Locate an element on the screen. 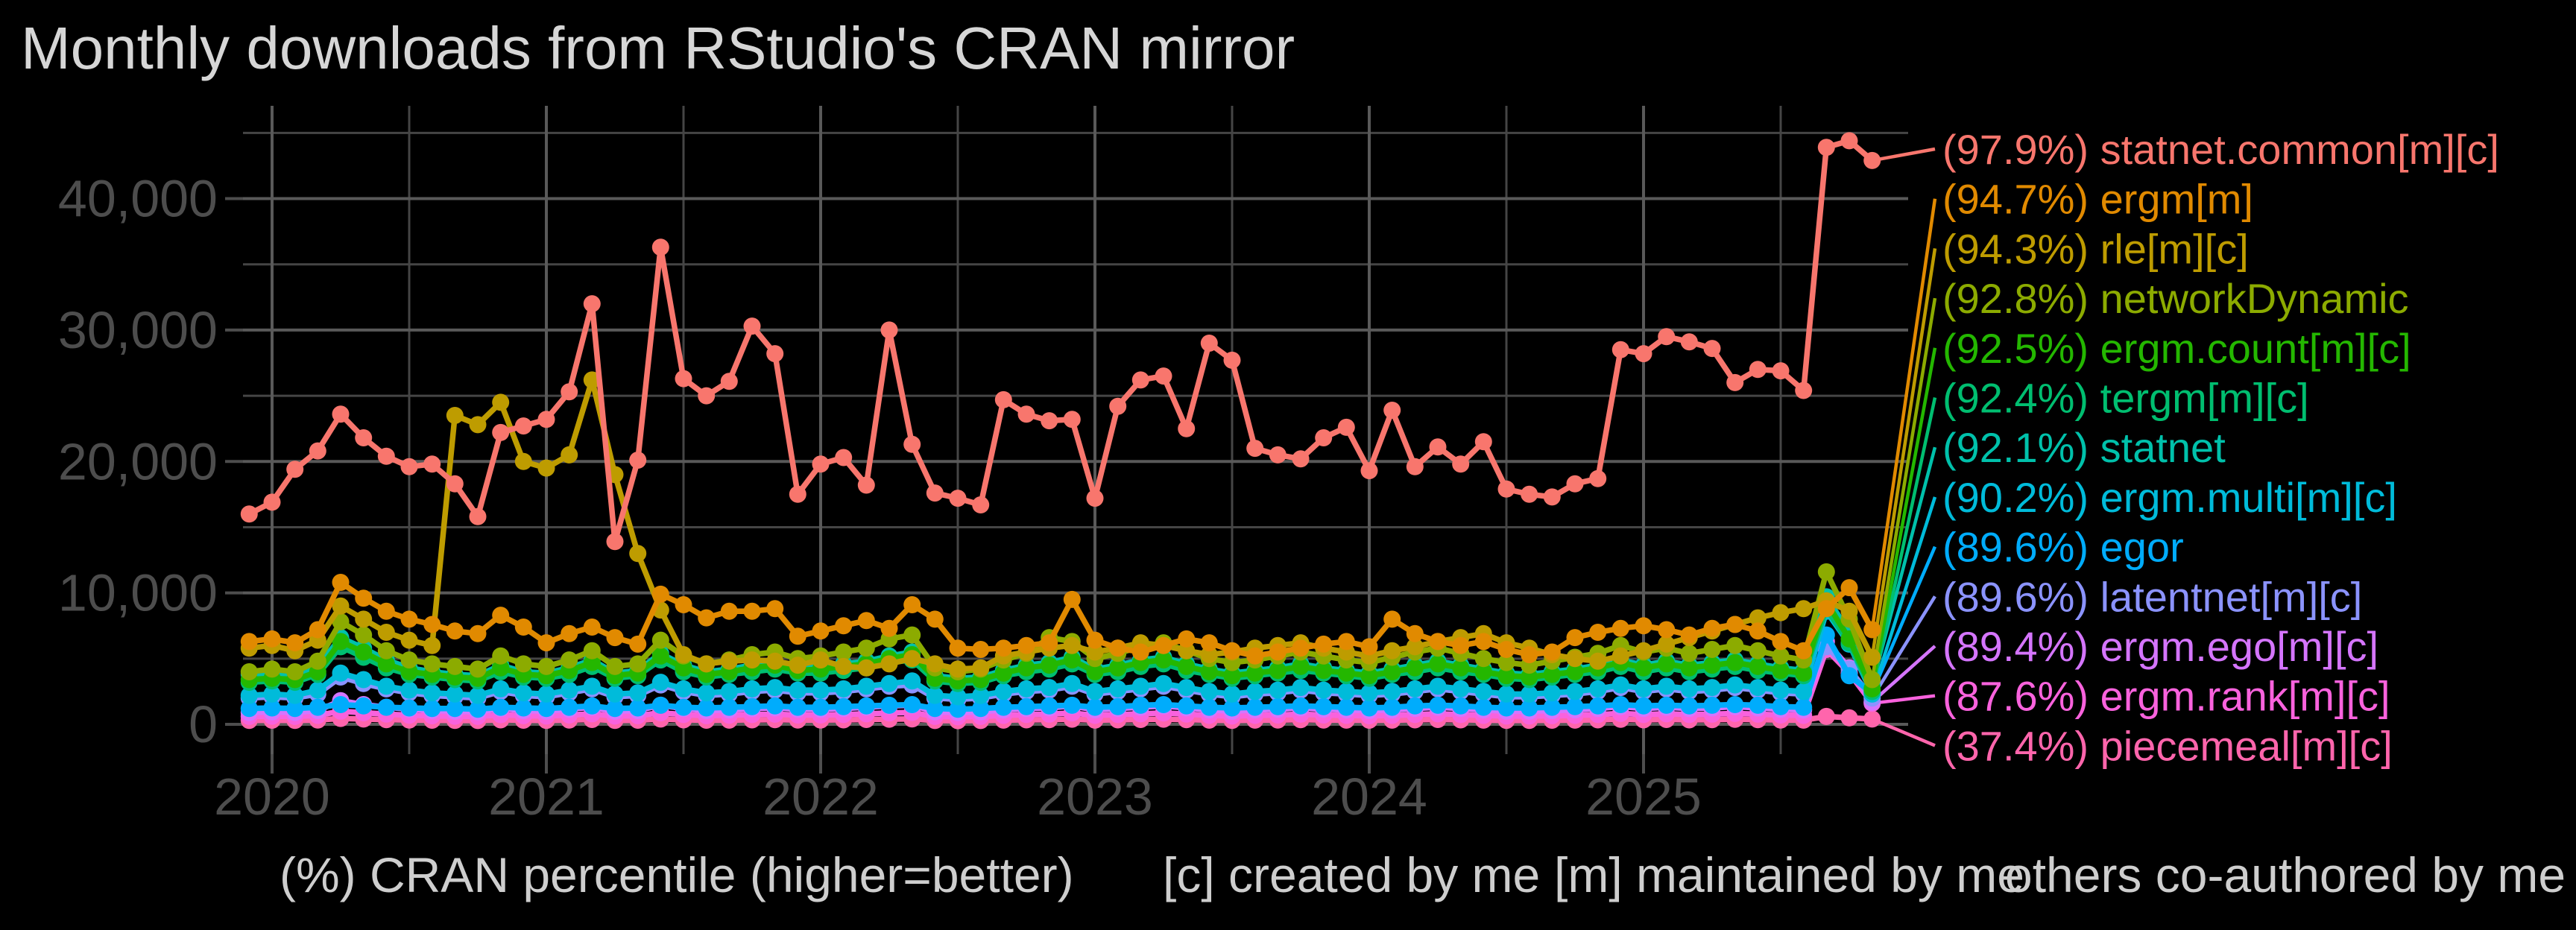 The width and height of the screenshot is (2576, 930). legend-connector-ergm.rank is located at coordinates (1904, 700).